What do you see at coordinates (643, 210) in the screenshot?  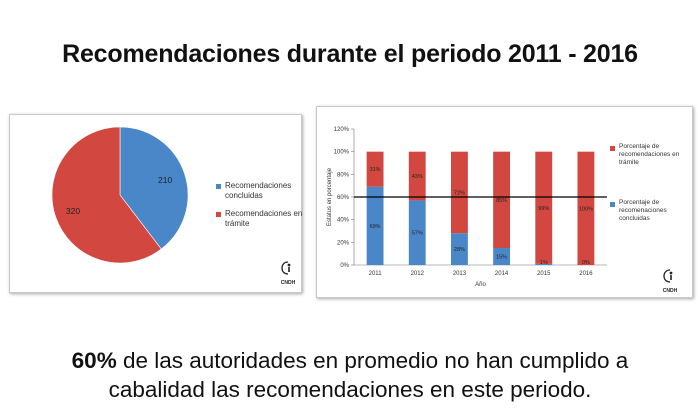 I see `bar-legend-label-concluidas: Porcentaje de recomenaciones concluidas` at bounding box center [643, 210].